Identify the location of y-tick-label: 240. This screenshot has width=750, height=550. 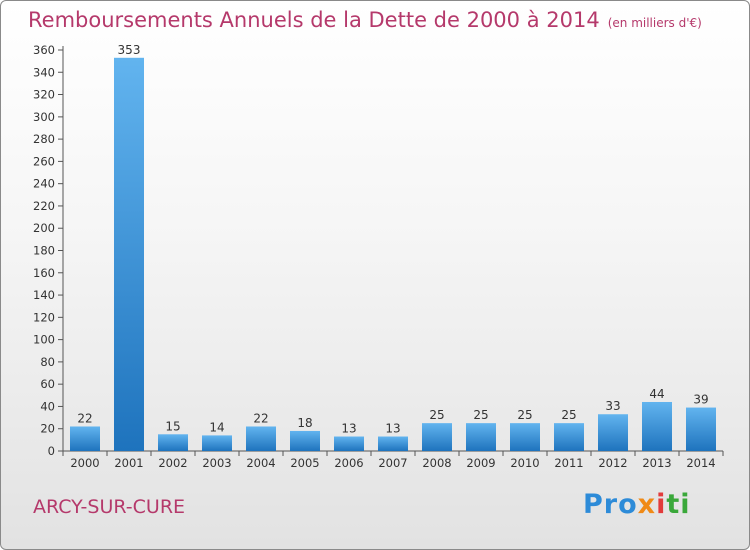
(44, 184).